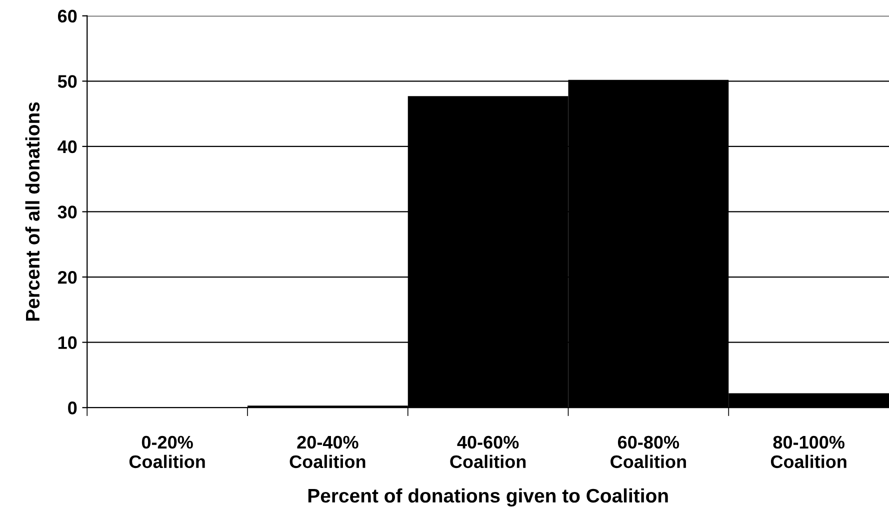 The width and height of the screenshot is (889, 528). I want to click on x-tick-label: 40-60% Coalition, so click(488, 452).